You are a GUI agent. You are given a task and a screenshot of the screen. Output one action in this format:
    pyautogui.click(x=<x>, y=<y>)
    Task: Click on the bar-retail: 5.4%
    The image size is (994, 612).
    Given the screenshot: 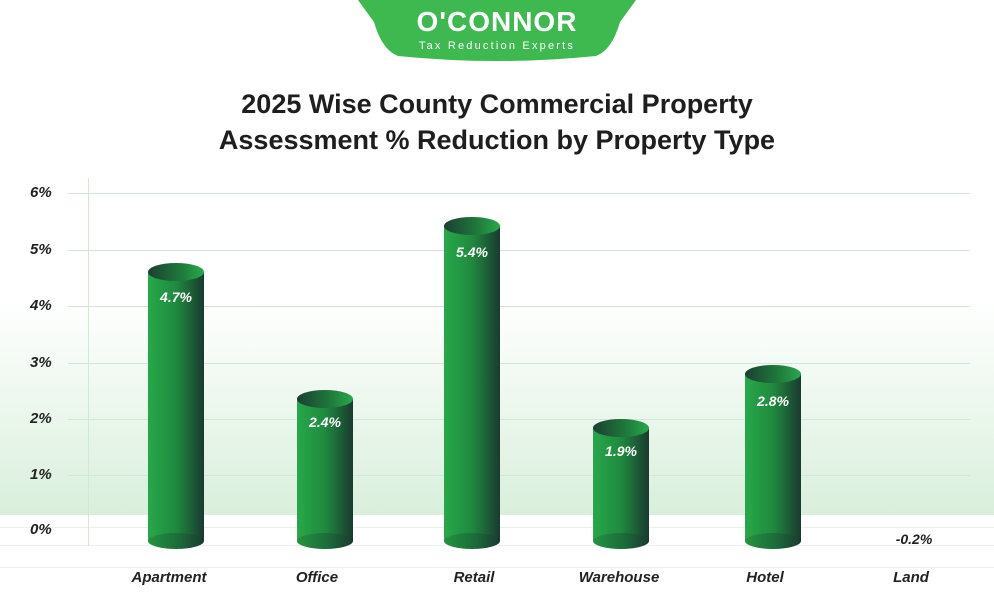 What is the action you would take?
    pyautogui.click(x=472, y=383)
    